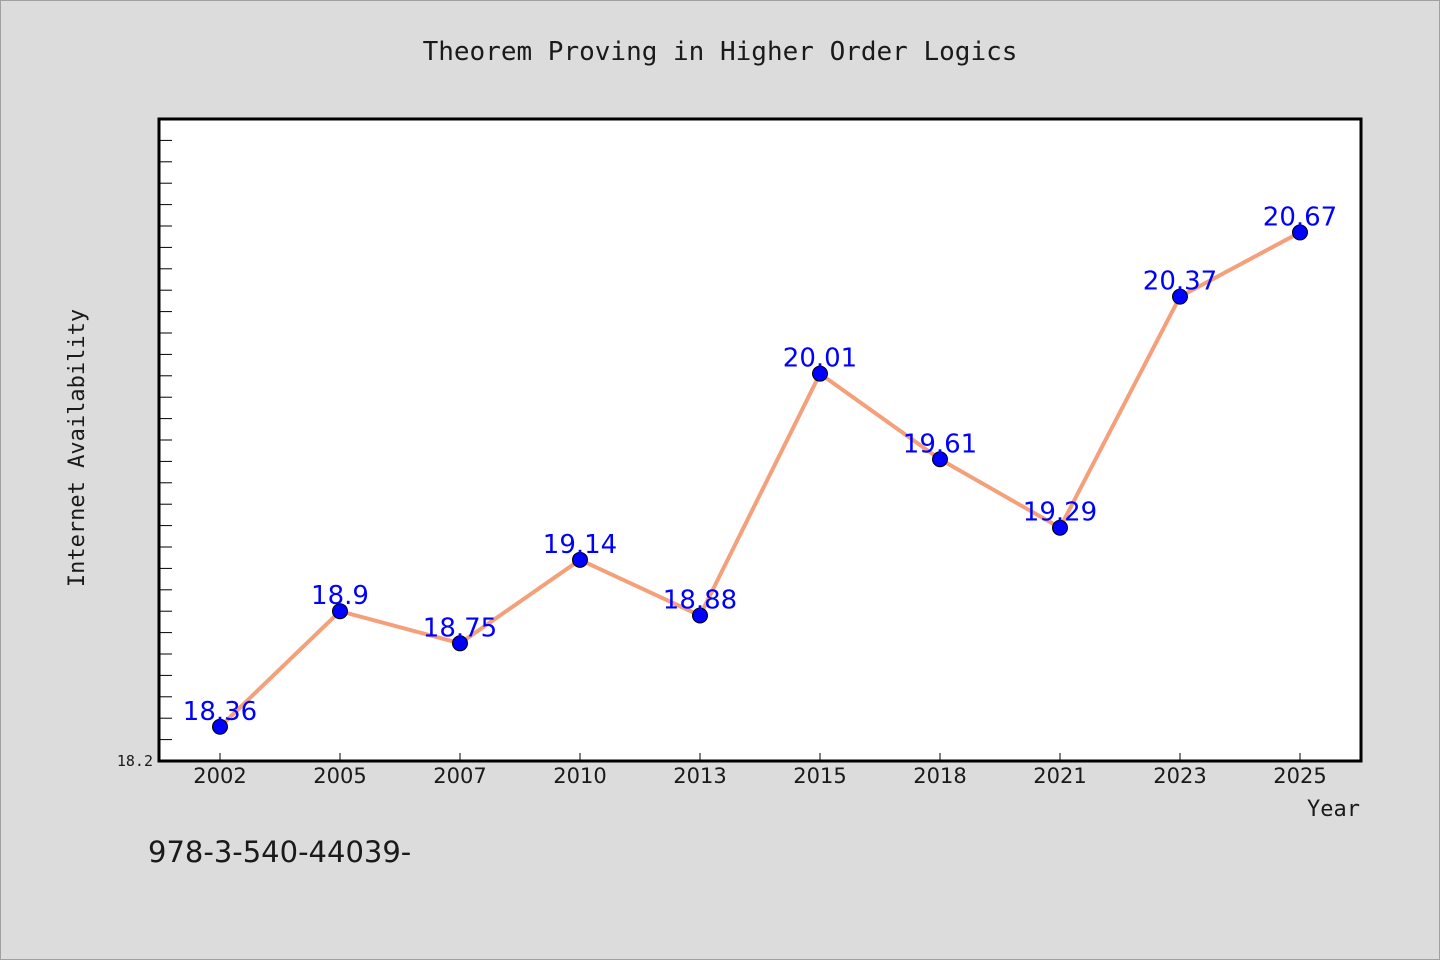  What do you see at coordinates (1333, 809) in the screenshot?
I see `x-axis-label: Year` at bounding box center [1333, 809].